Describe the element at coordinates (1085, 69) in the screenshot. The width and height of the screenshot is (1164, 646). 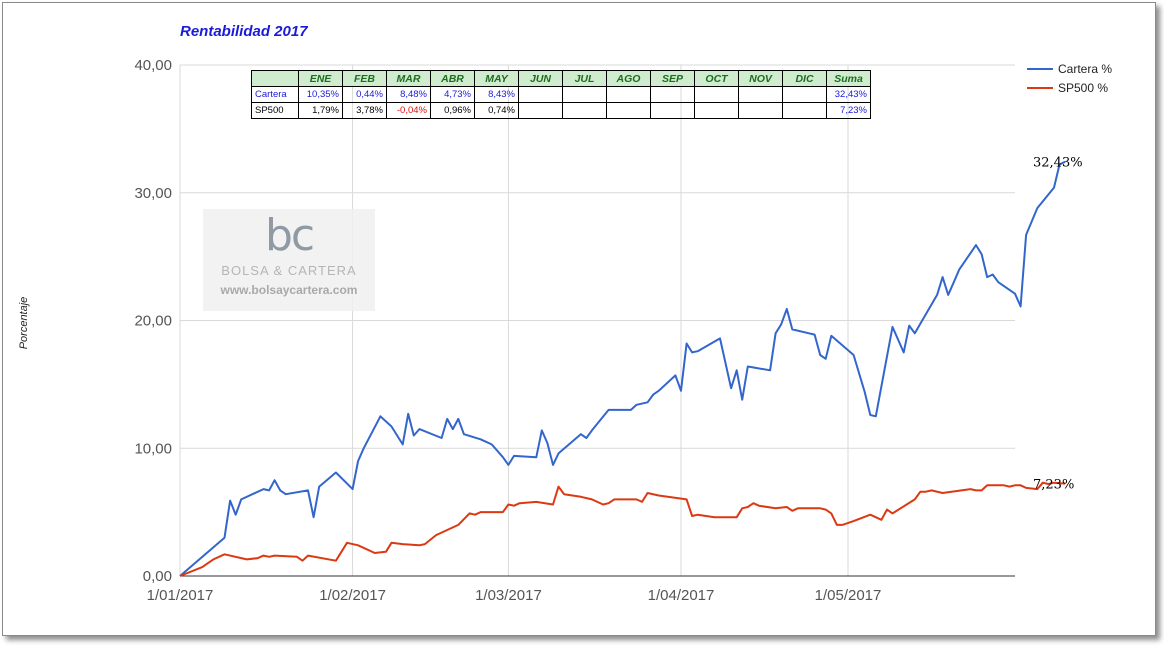
I see `legend-entry: Cartera %` at that location.